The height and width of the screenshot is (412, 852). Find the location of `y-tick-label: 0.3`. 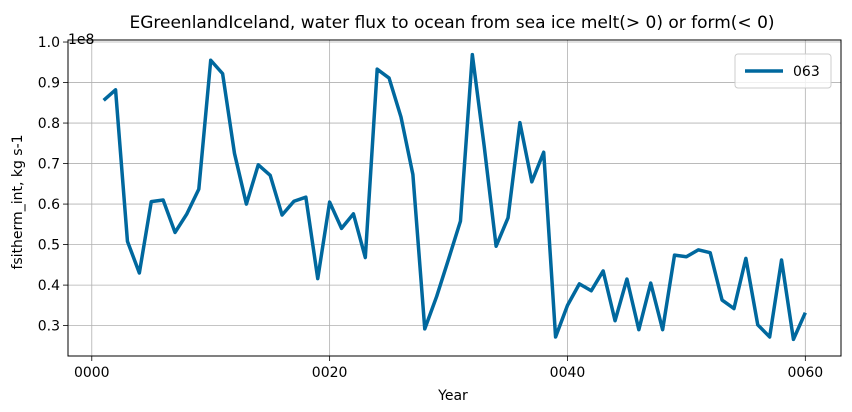

y-tick-label: 0.3 is located at coordinates (49, 327).